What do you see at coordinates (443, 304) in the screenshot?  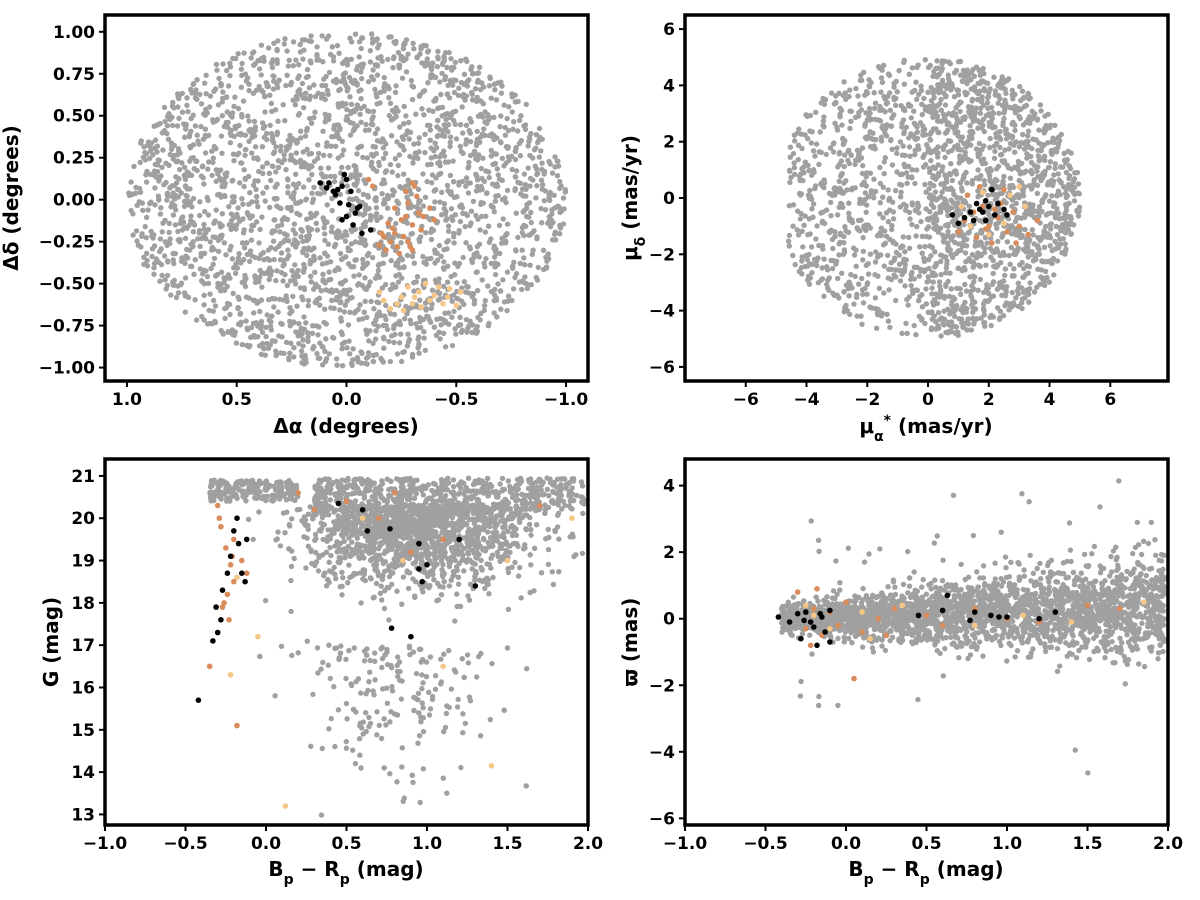 I see `cluster-member-light-point` at bounding box center [443, 304].